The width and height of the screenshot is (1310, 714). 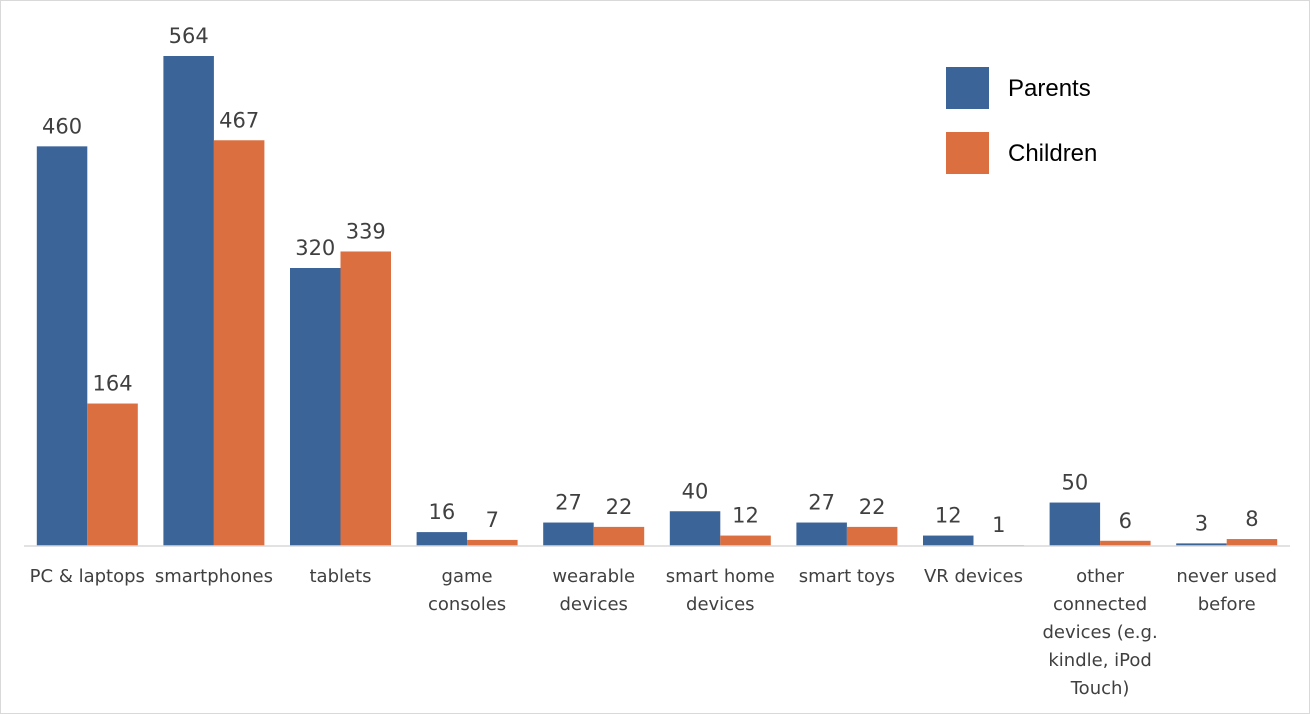 I want to click on data-label-children-4: 22, so click(x=619, y=507).